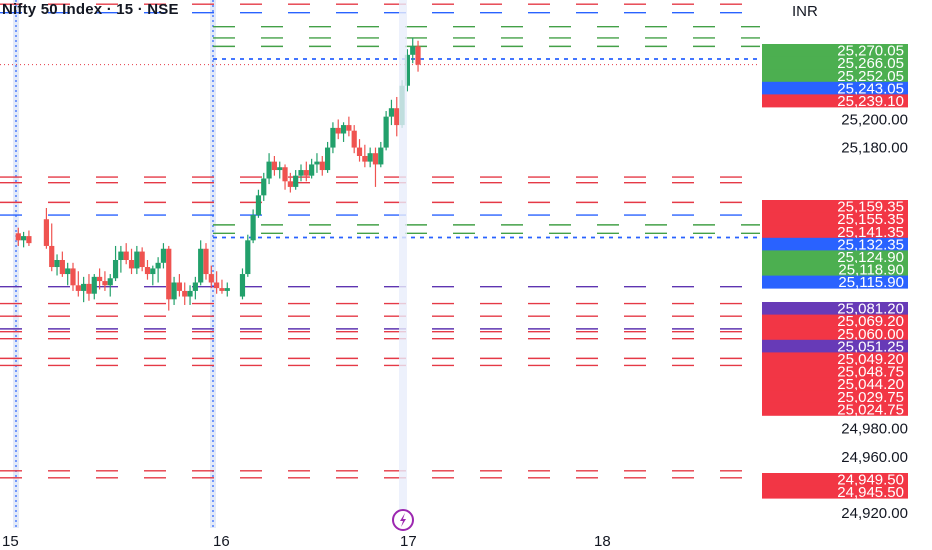 This screenshot has width=932, height=550. I want to click on y-tick-label: 25,200.00, so click(874, 119).